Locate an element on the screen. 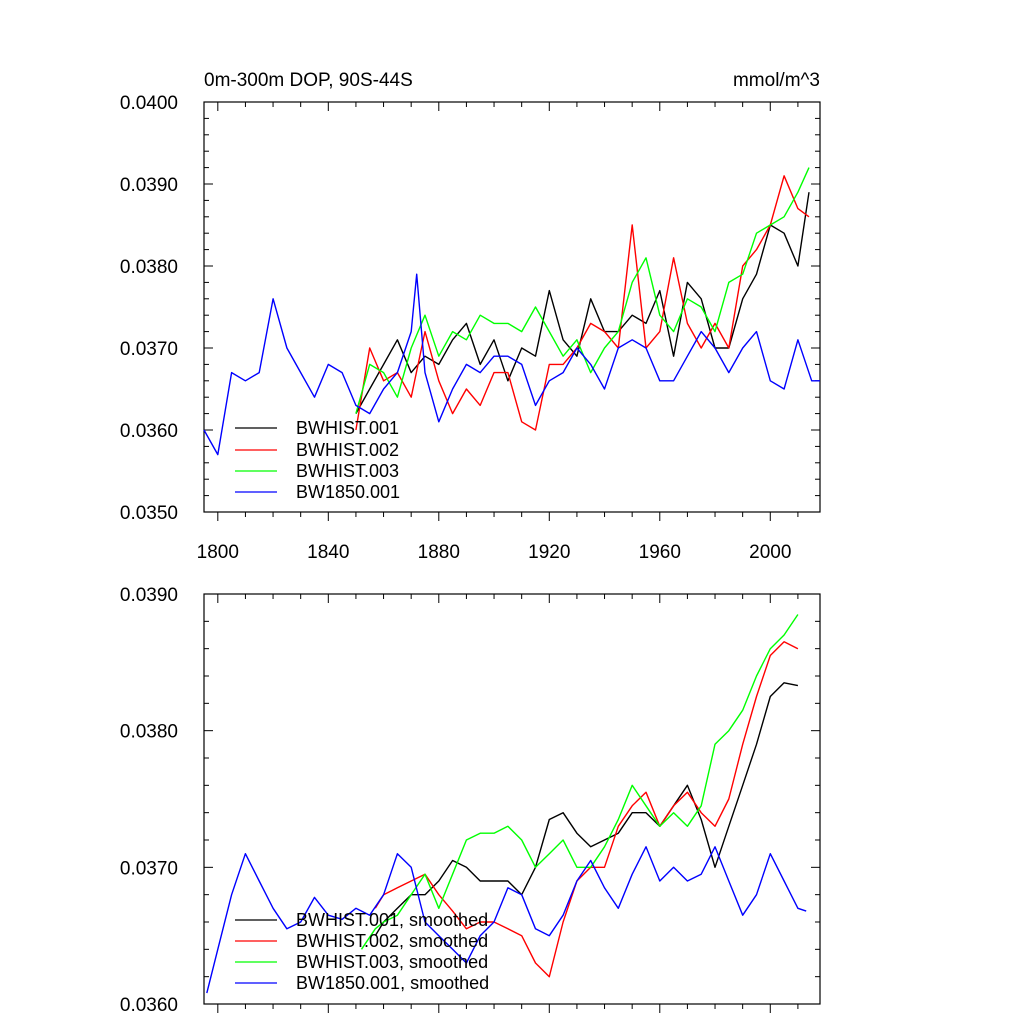  top-chart-units: mmol/m^3 is located at coordinates (776, 80).